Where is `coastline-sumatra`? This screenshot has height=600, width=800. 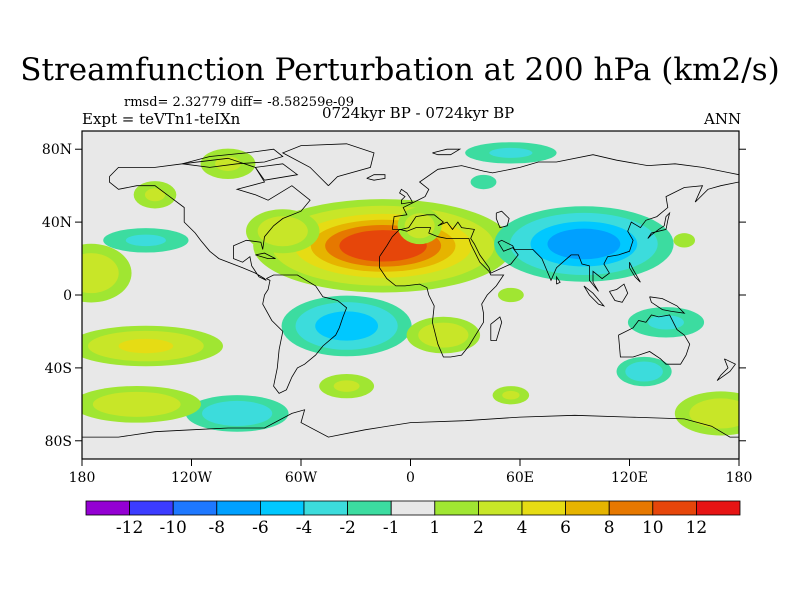
coastline-sumatra is located at coordinates (594, 296).